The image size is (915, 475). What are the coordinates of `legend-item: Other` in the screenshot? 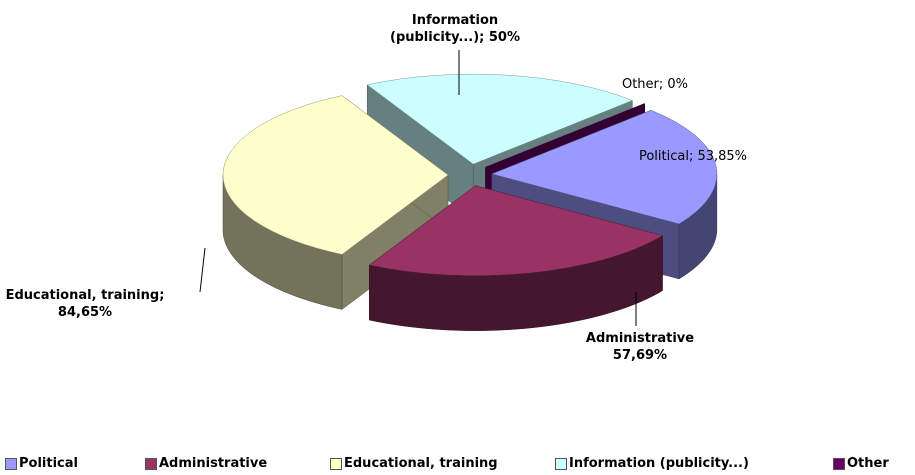 It's located at (861, 463).